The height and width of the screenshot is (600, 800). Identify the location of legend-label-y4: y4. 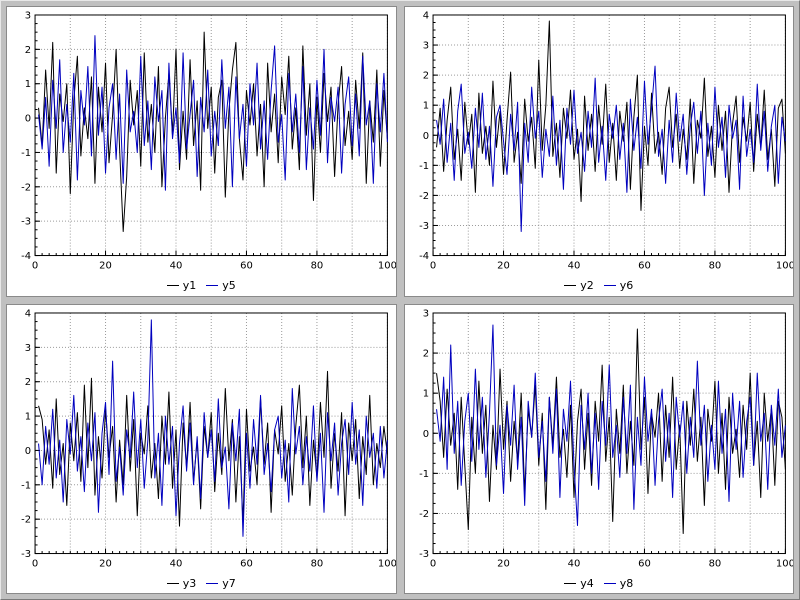
(587, 583).